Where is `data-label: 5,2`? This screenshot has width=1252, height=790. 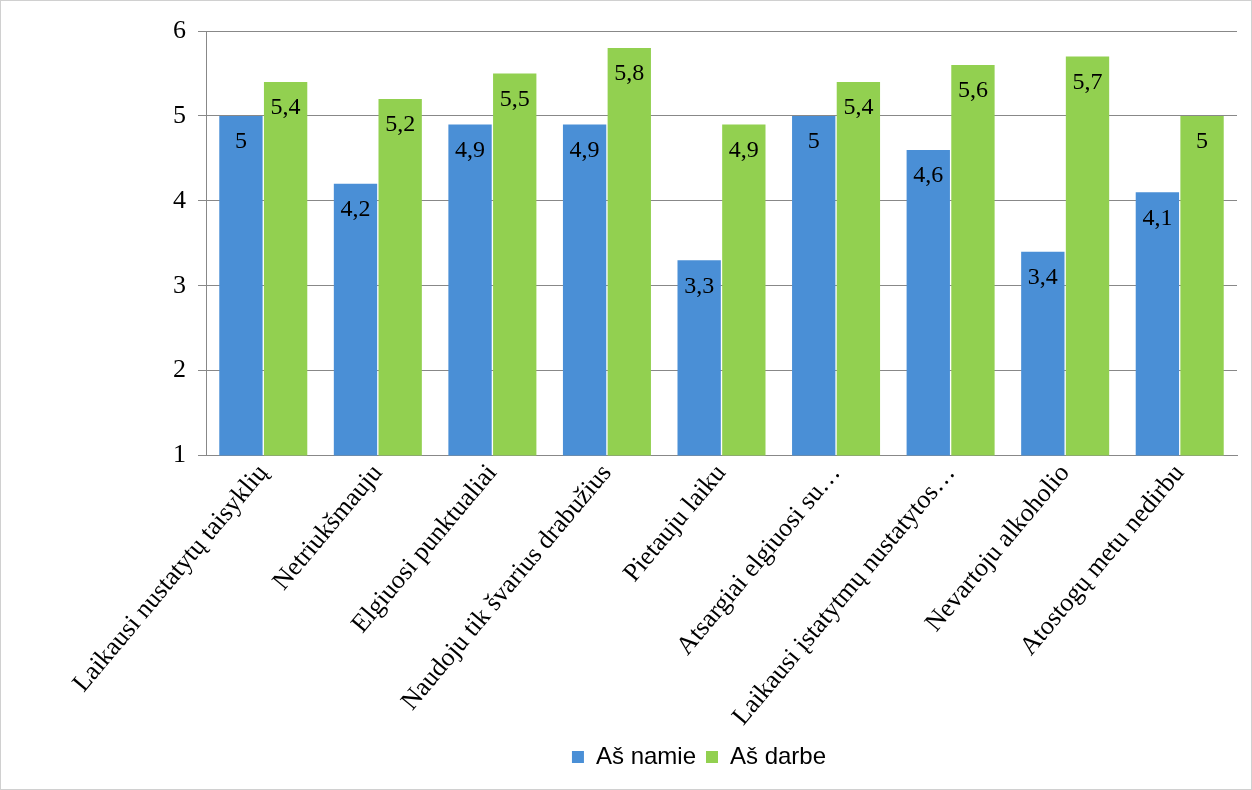 data-label: 5,2 is located at coordinates (400, 123).